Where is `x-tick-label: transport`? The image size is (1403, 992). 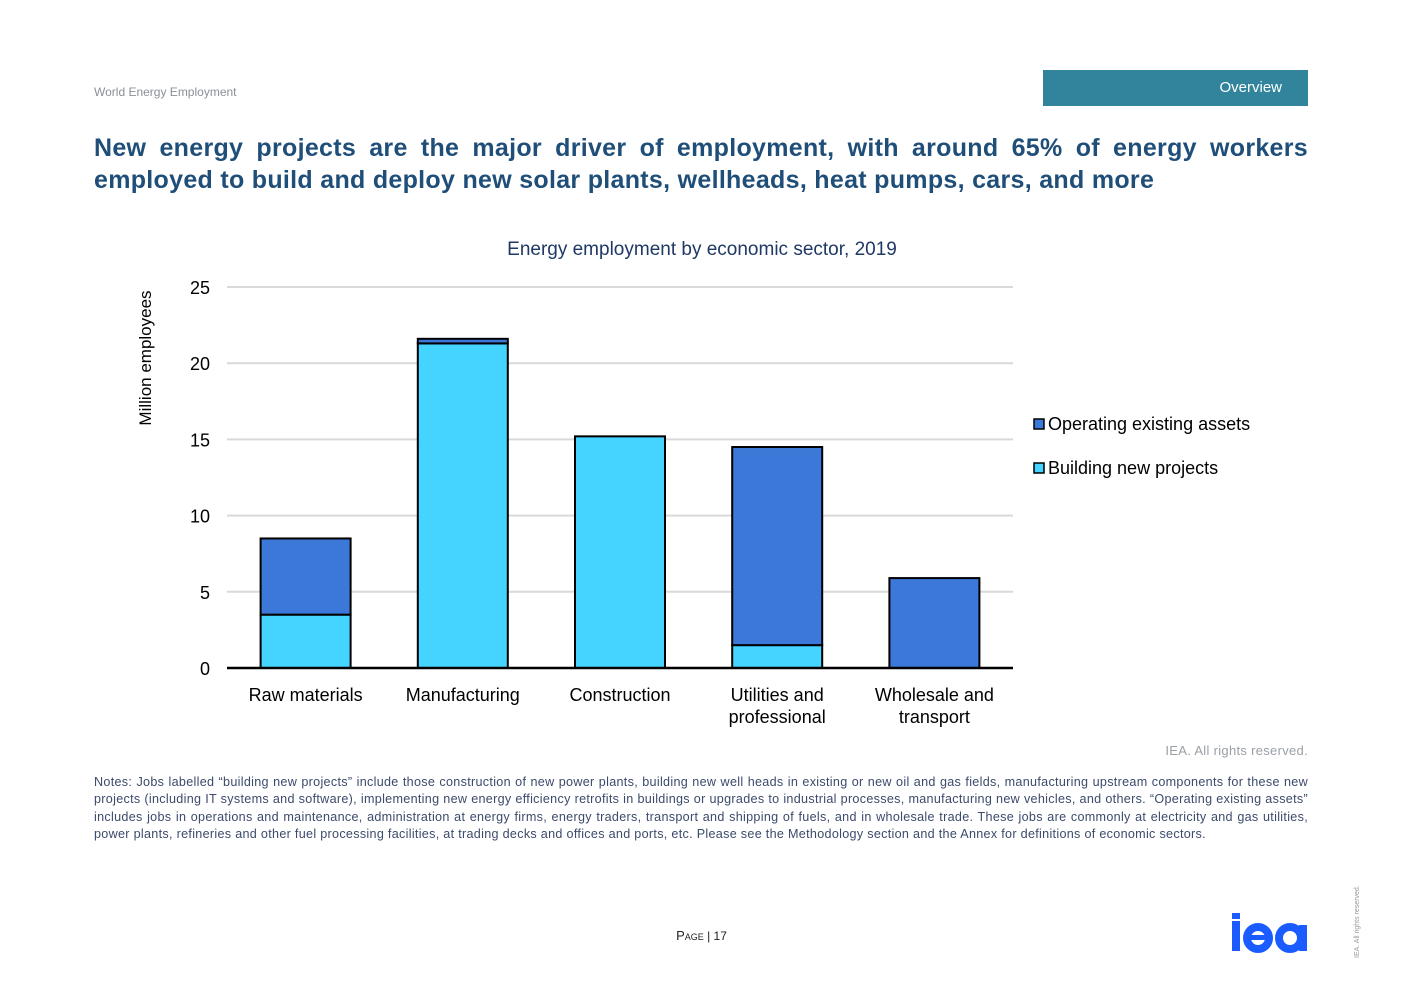
x-tick-label: transport is located at coordinates (934, 717).